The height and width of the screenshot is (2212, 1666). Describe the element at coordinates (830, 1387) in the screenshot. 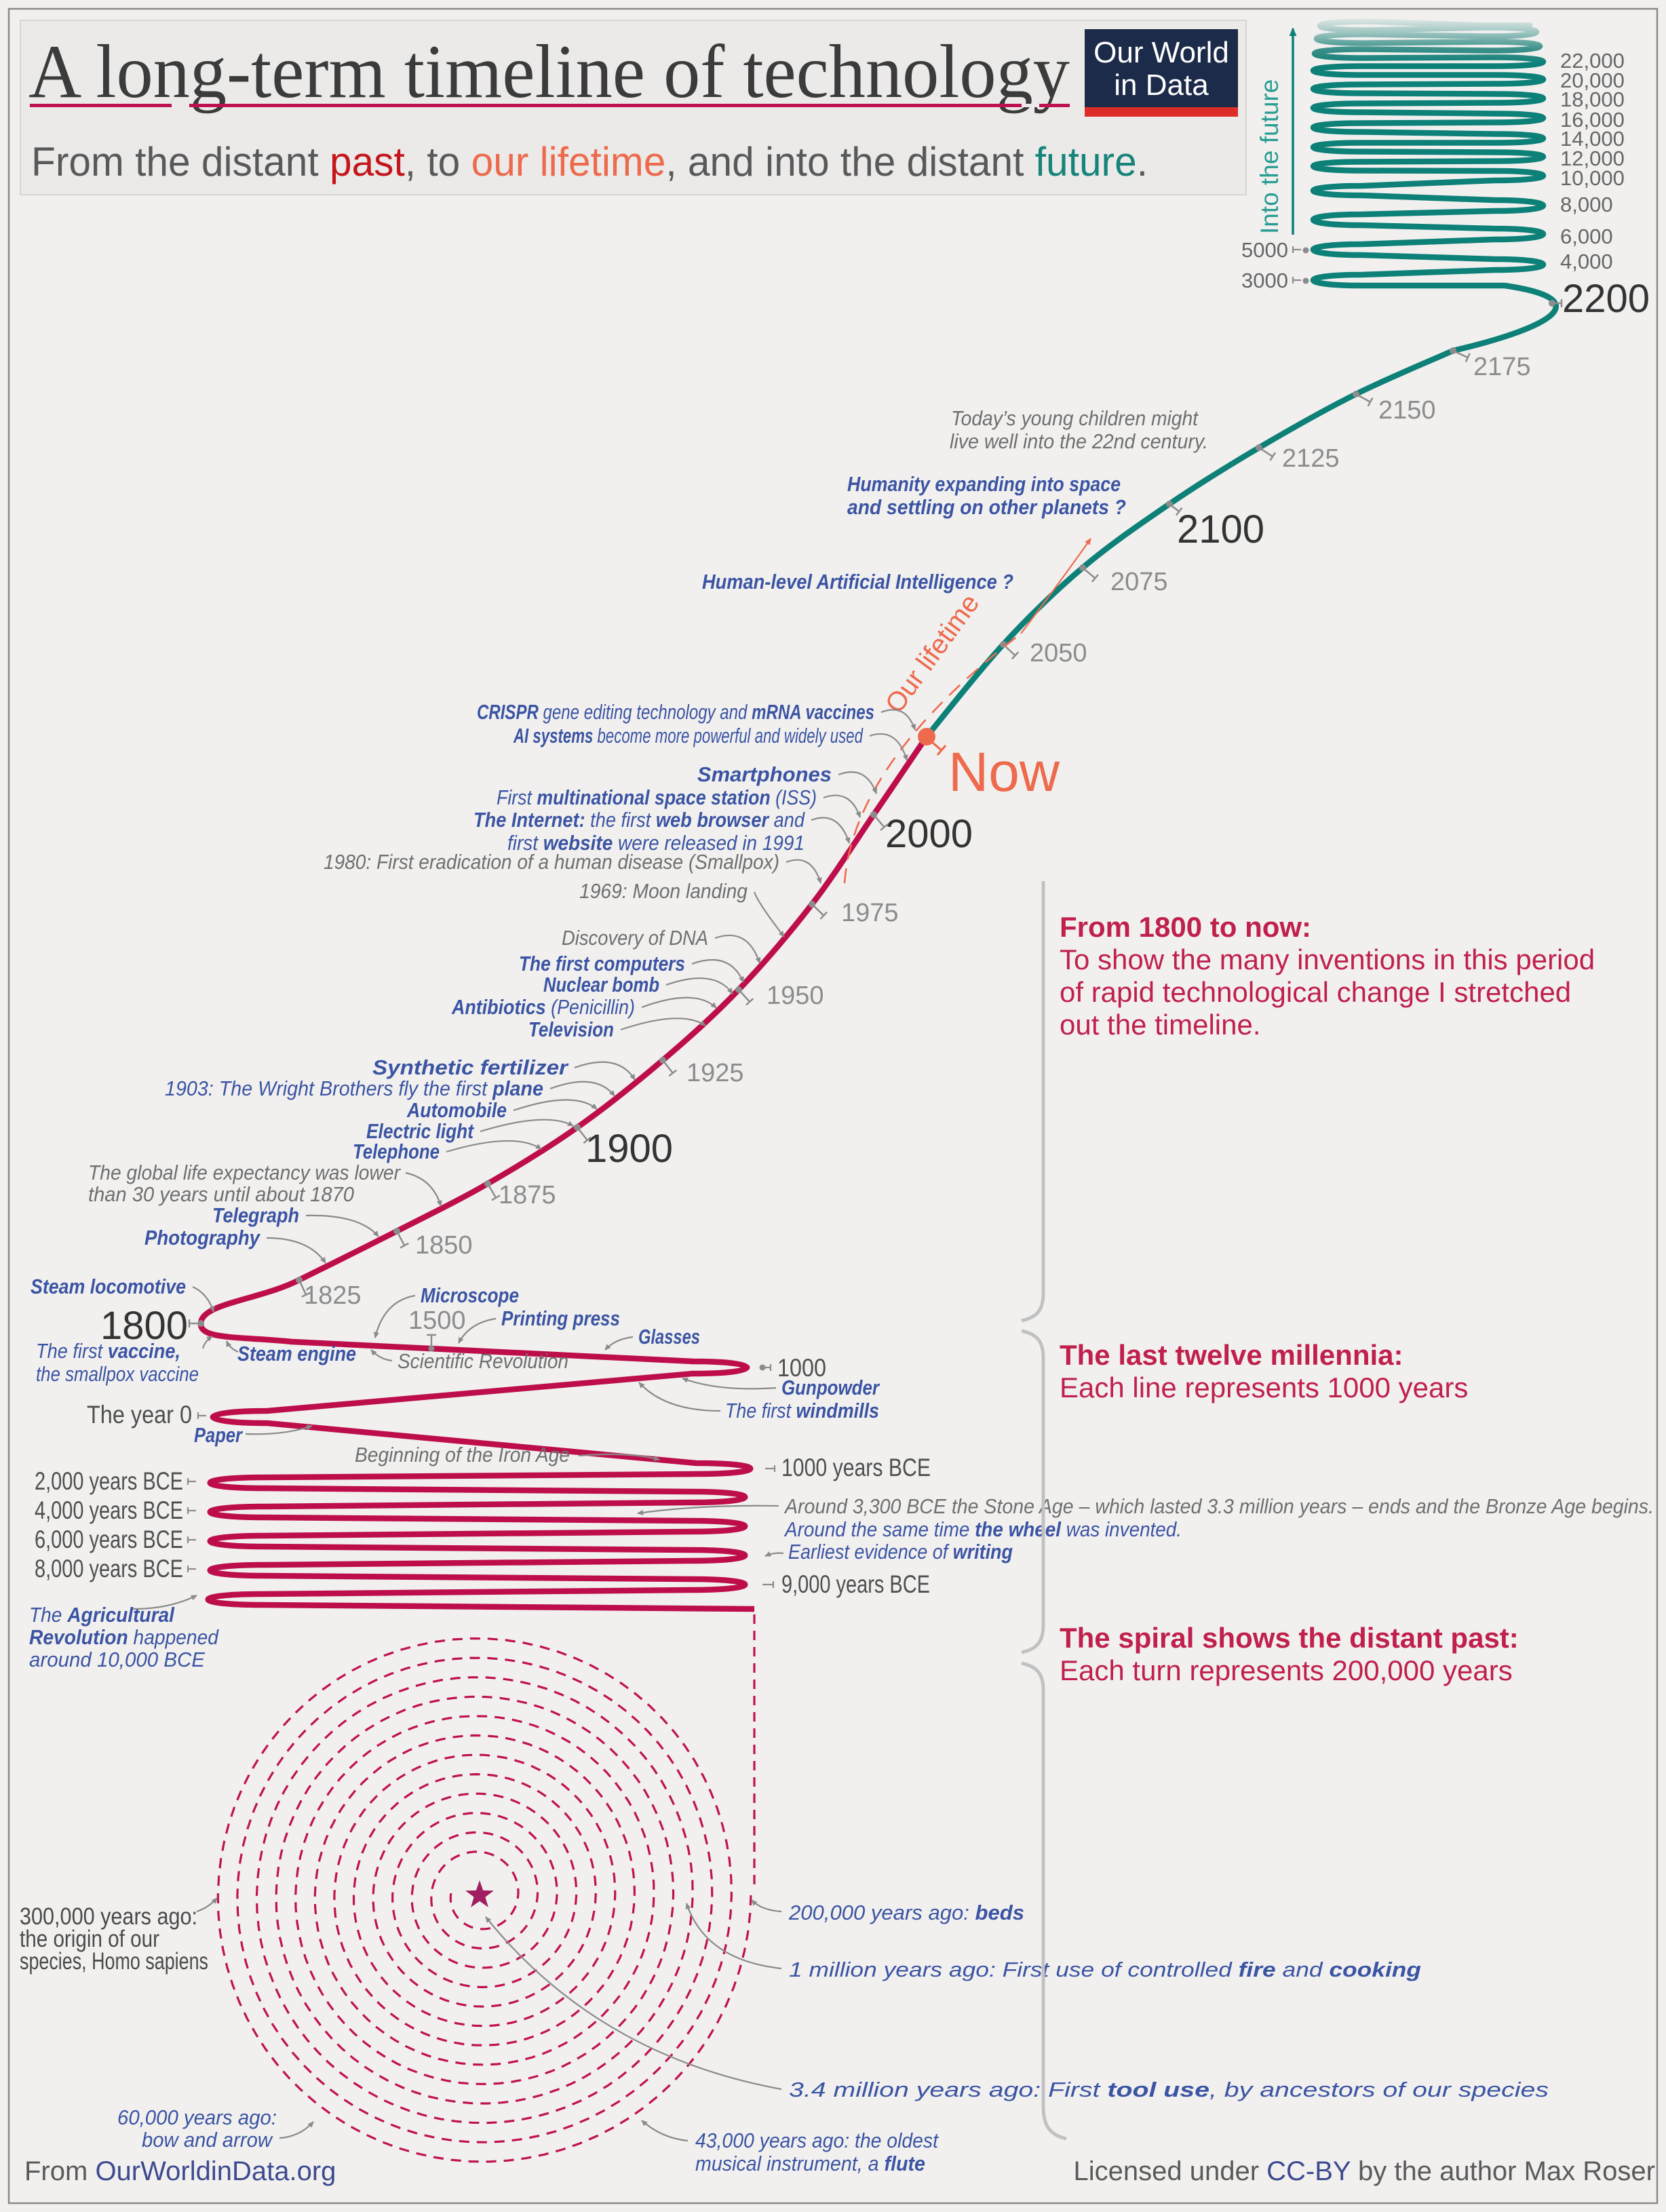

I see `svg-text: Gunpowder` at that location.